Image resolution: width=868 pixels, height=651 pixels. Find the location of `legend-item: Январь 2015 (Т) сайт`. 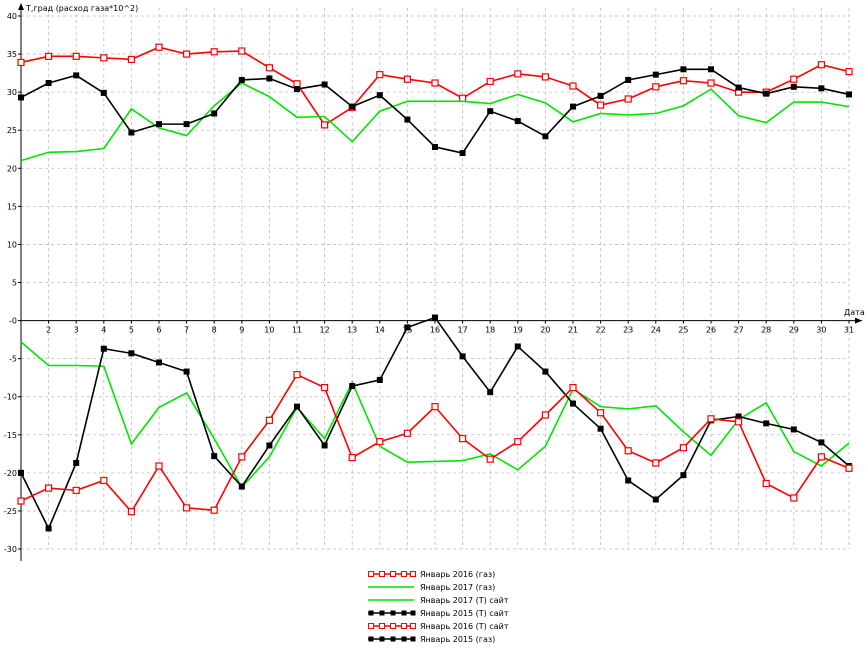

legend-item: Январь 2015 (Т) сайт is located at coordinates (438, 613).